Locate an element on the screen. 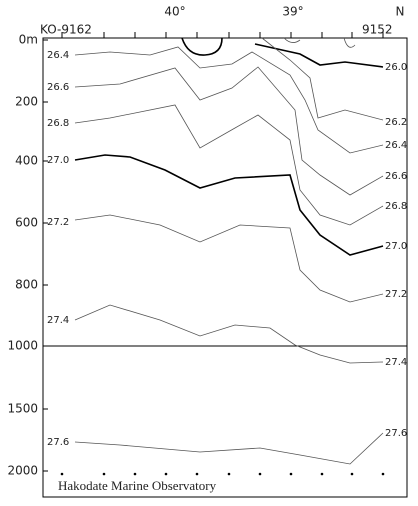 The height and width of the screenshot is (506, 418). depth-label: 800 is located at coordinates (26, 285).